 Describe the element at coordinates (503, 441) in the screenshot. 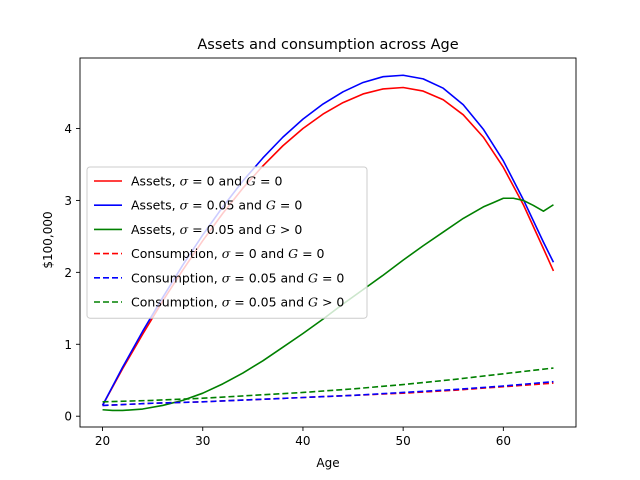

I see `x-tick-label: 60` at that location.